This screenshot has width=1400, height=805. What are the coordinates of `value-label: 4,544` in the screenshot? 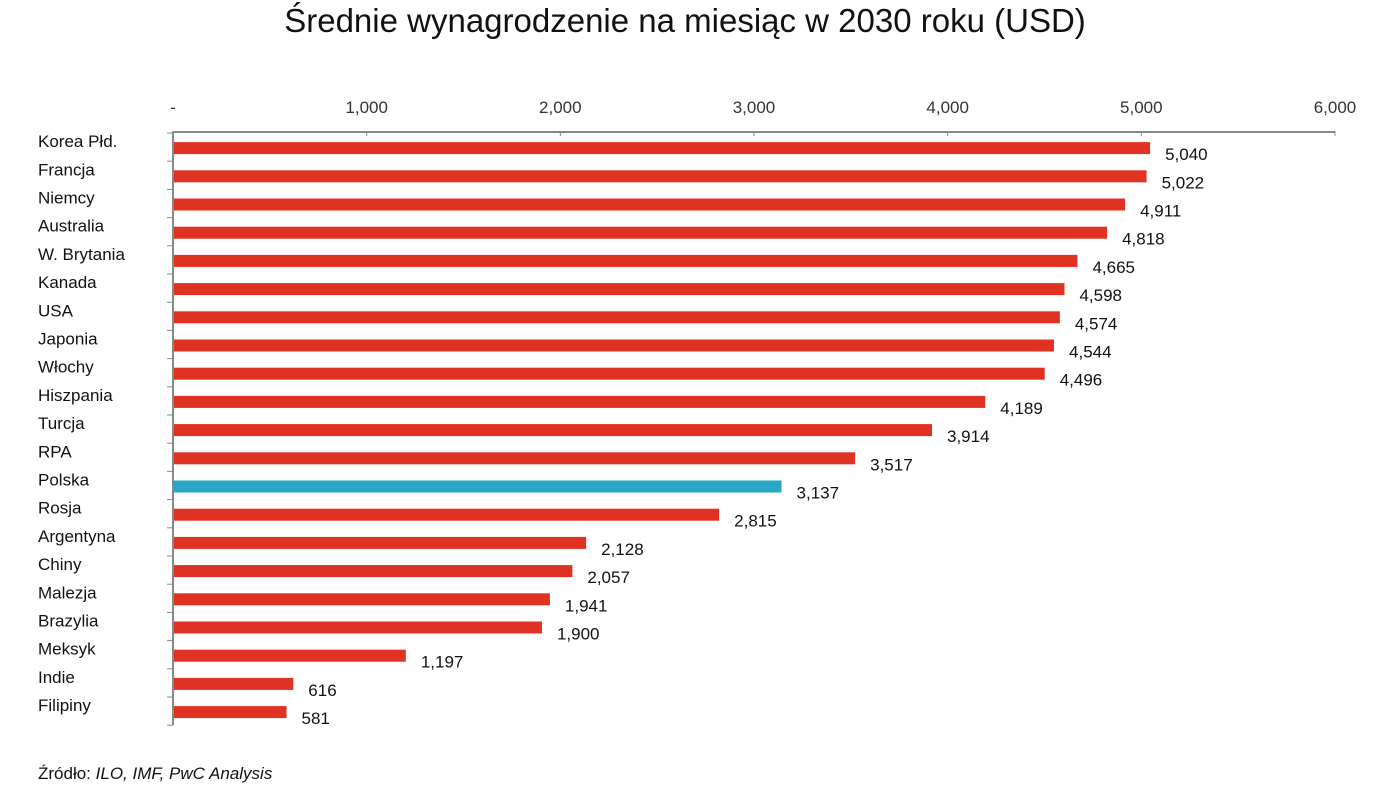 It's located at (1090, 352).